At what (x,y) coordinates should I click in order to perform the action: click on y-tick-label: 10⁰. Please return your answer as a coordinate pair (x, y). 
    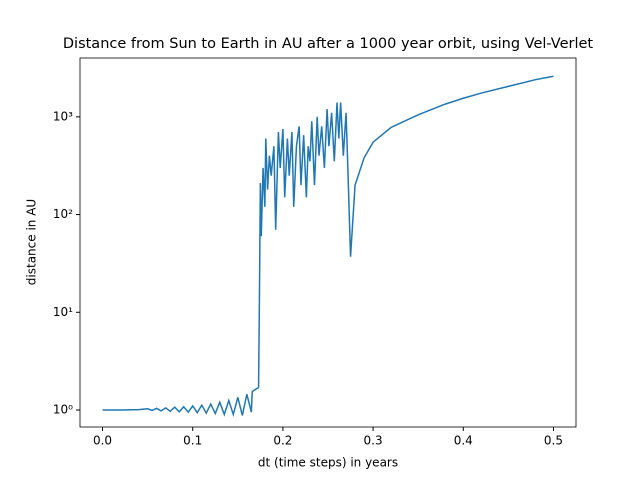
    Looking at the image, I should click on (63, 410).